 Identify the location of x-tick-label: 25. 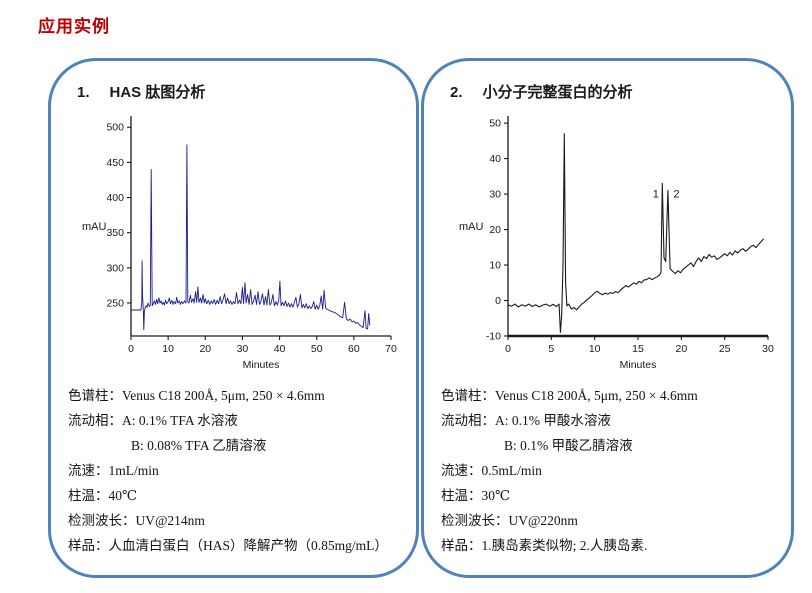
(725, 349).